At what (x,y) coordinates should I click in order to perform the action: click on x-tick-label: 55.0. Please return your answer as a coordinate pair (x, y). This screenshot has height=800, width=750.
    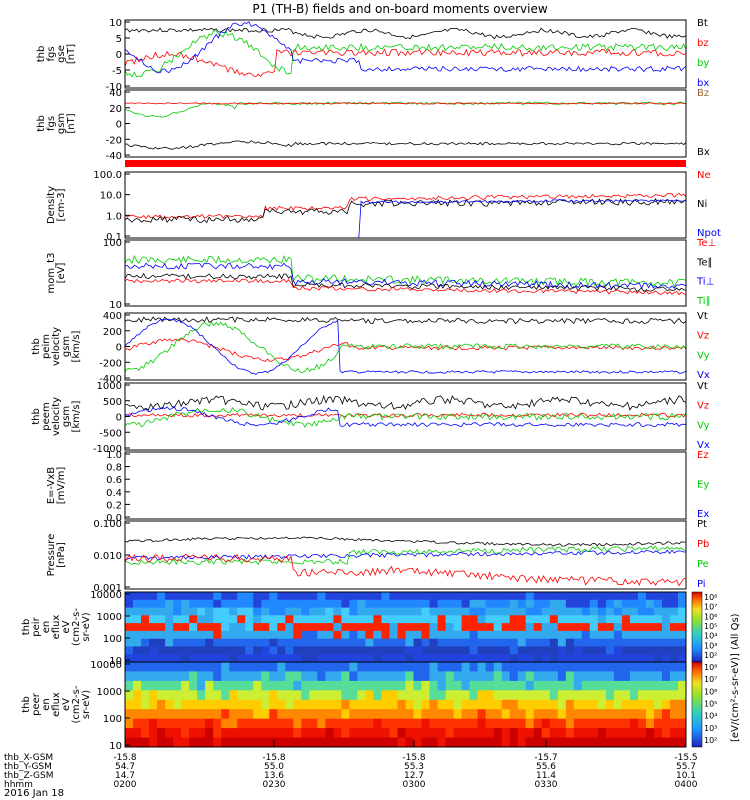
    Looking at the image, I should click on (274, 767).